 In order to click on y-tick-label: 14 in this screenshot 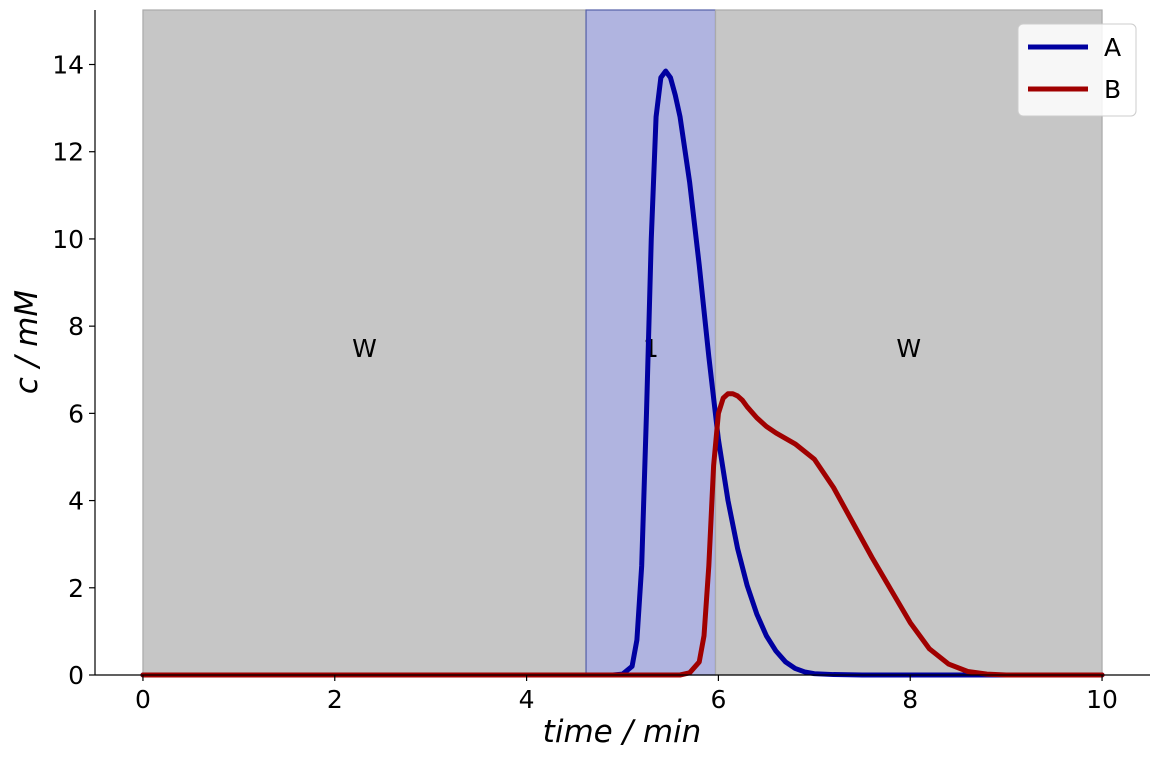, I will do `click(68, 65)`.